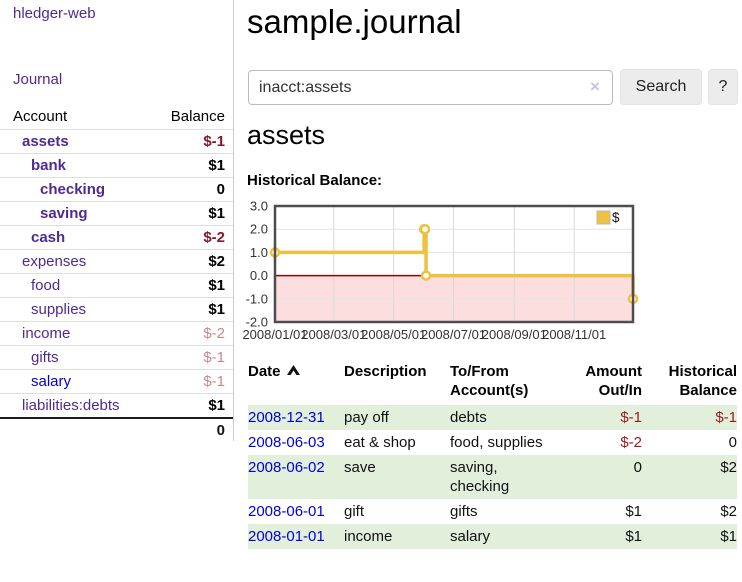  I want to click on account-link: salary, so click(51, 381).